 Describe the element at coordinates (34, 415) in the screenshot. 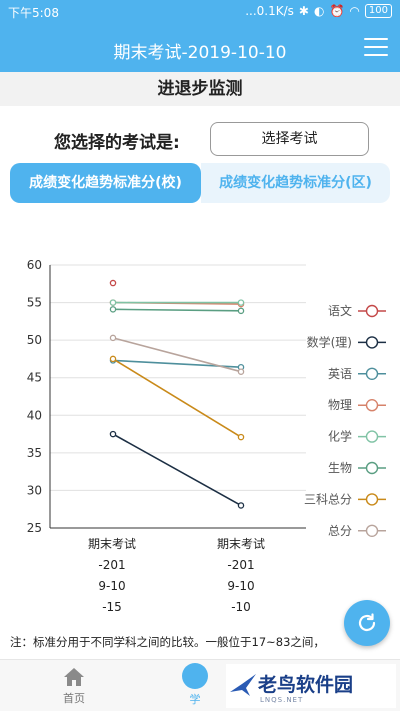

I see `y-tick-label: 40` at that location.